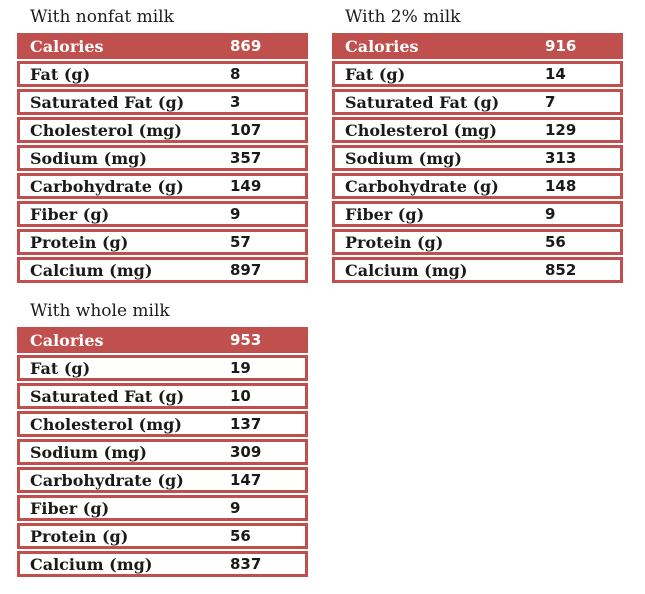 The image size is (645, 594). What do you see at coordinates (477, 74) in the screenshot?
I see `table-row: Fat (g) 14` at bounding box center [477, 74].